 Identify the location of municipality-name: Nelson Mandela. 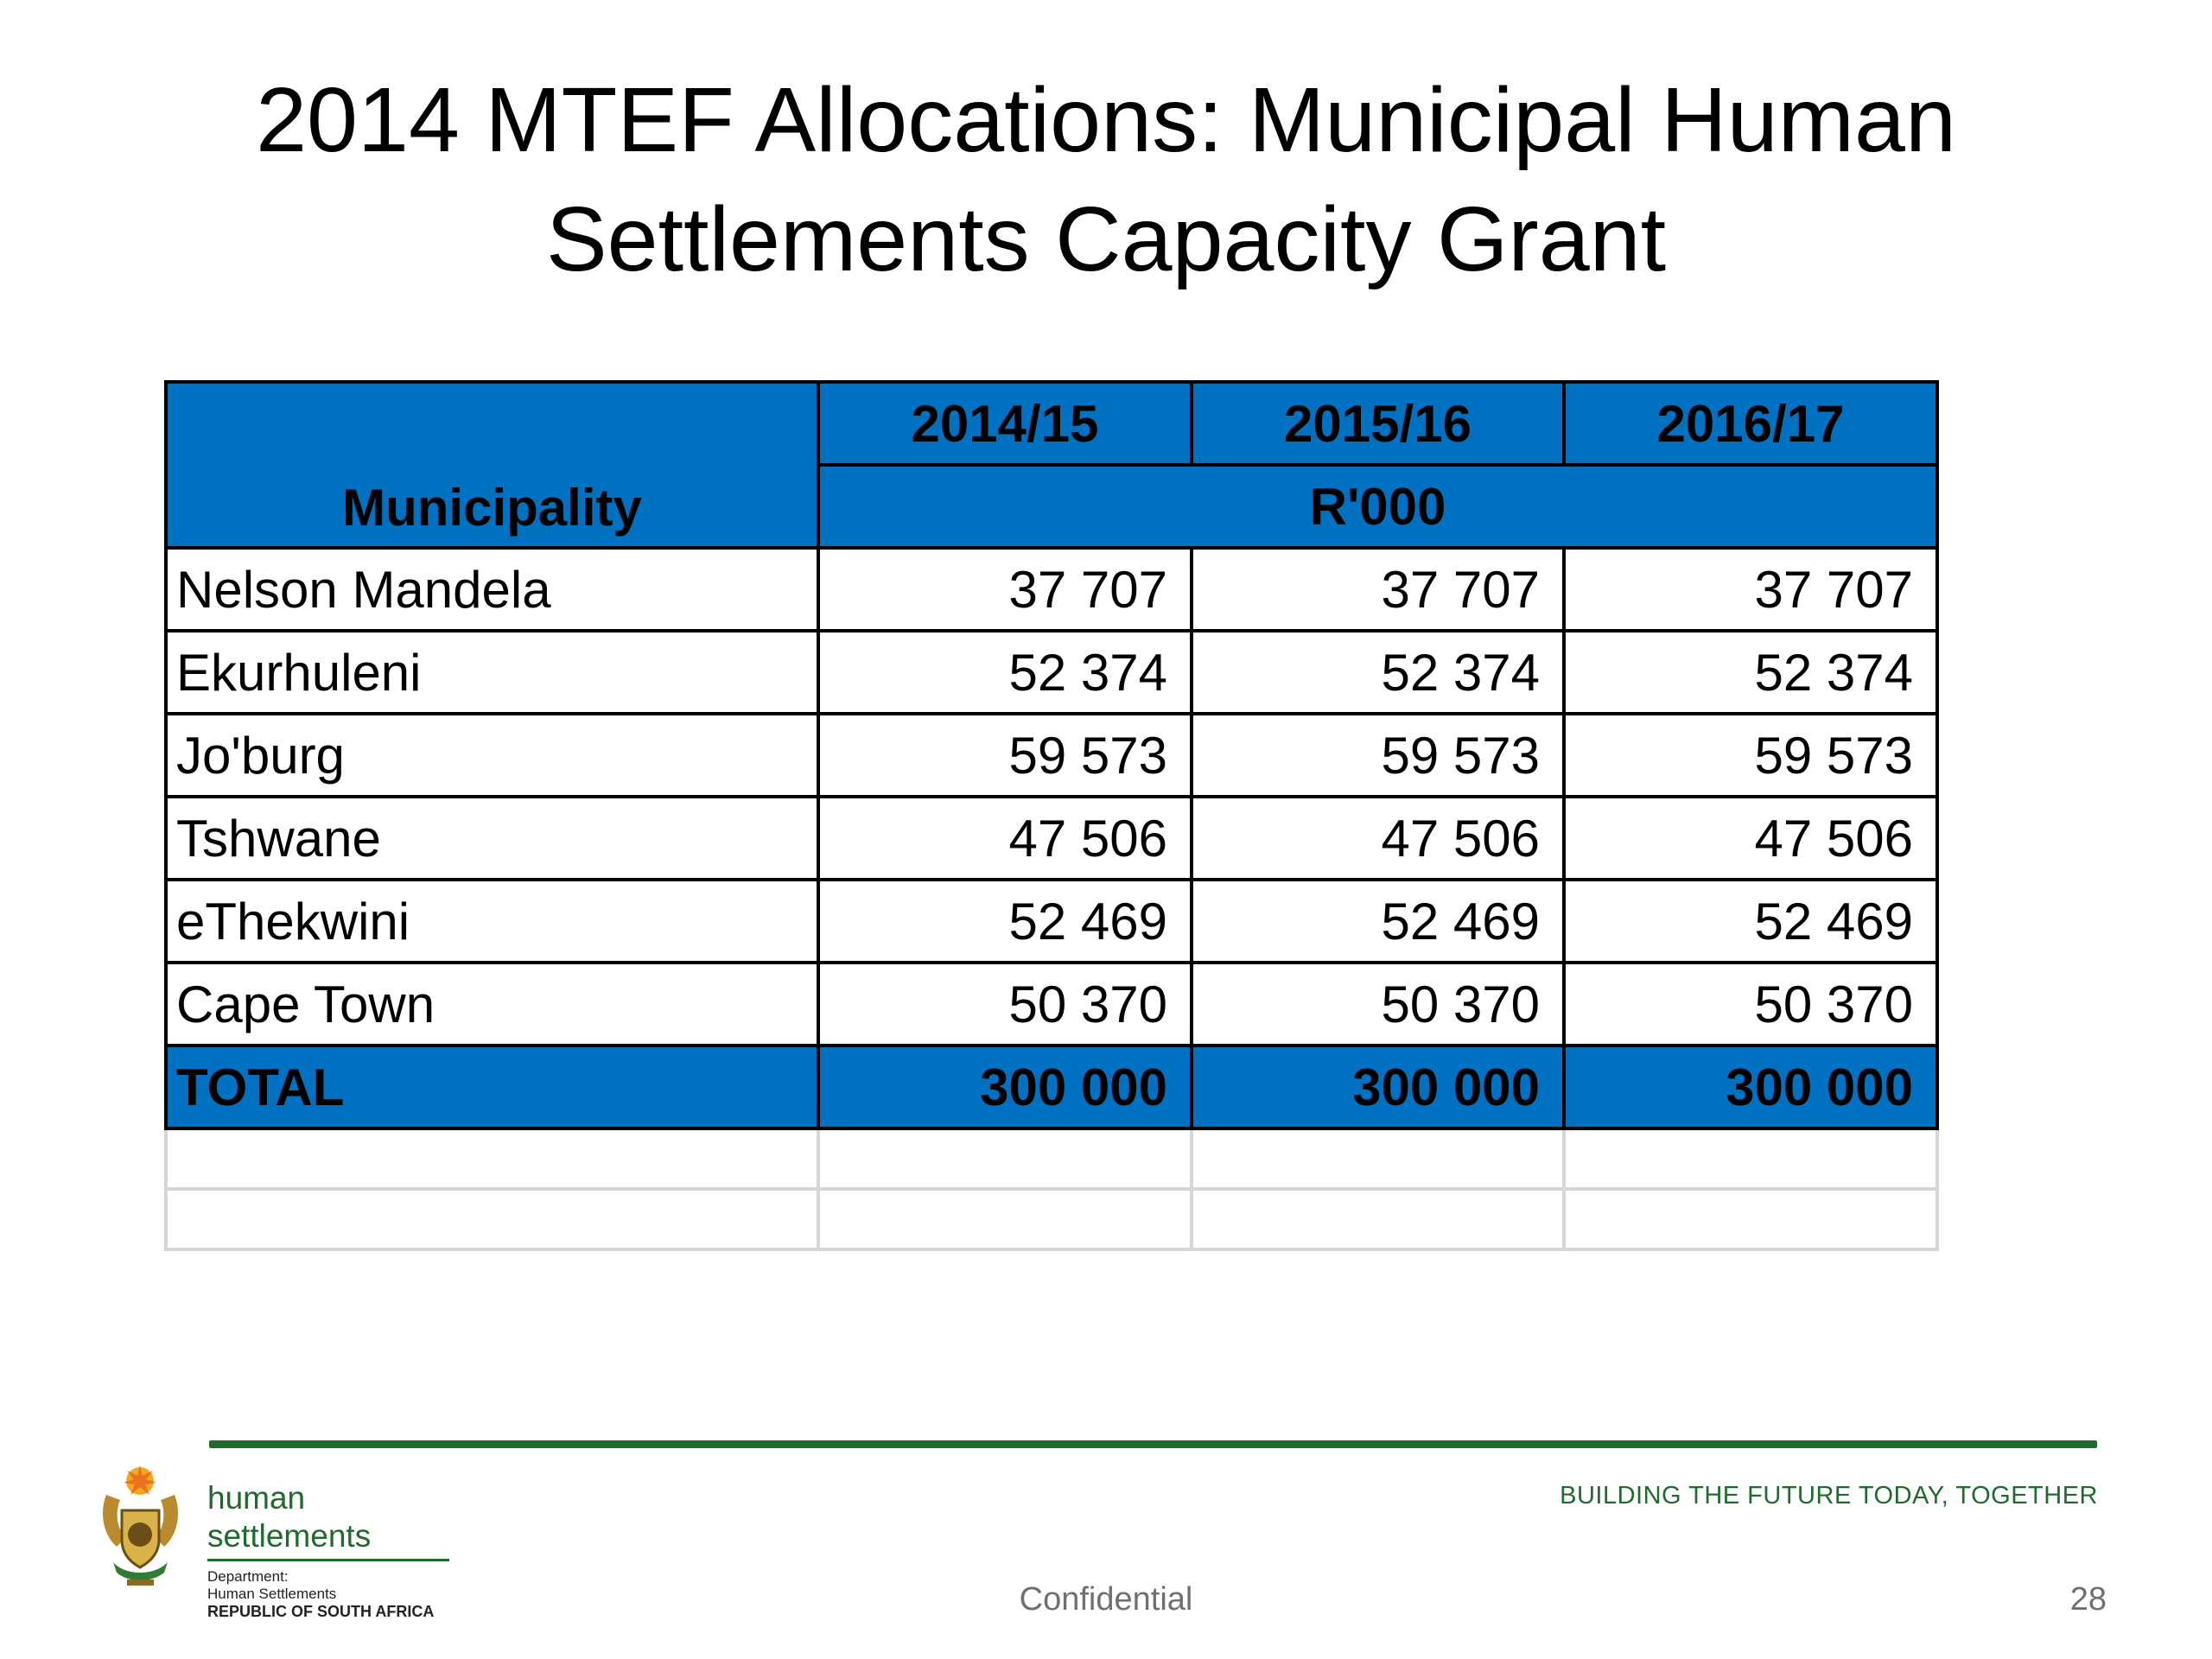
(492, 589).